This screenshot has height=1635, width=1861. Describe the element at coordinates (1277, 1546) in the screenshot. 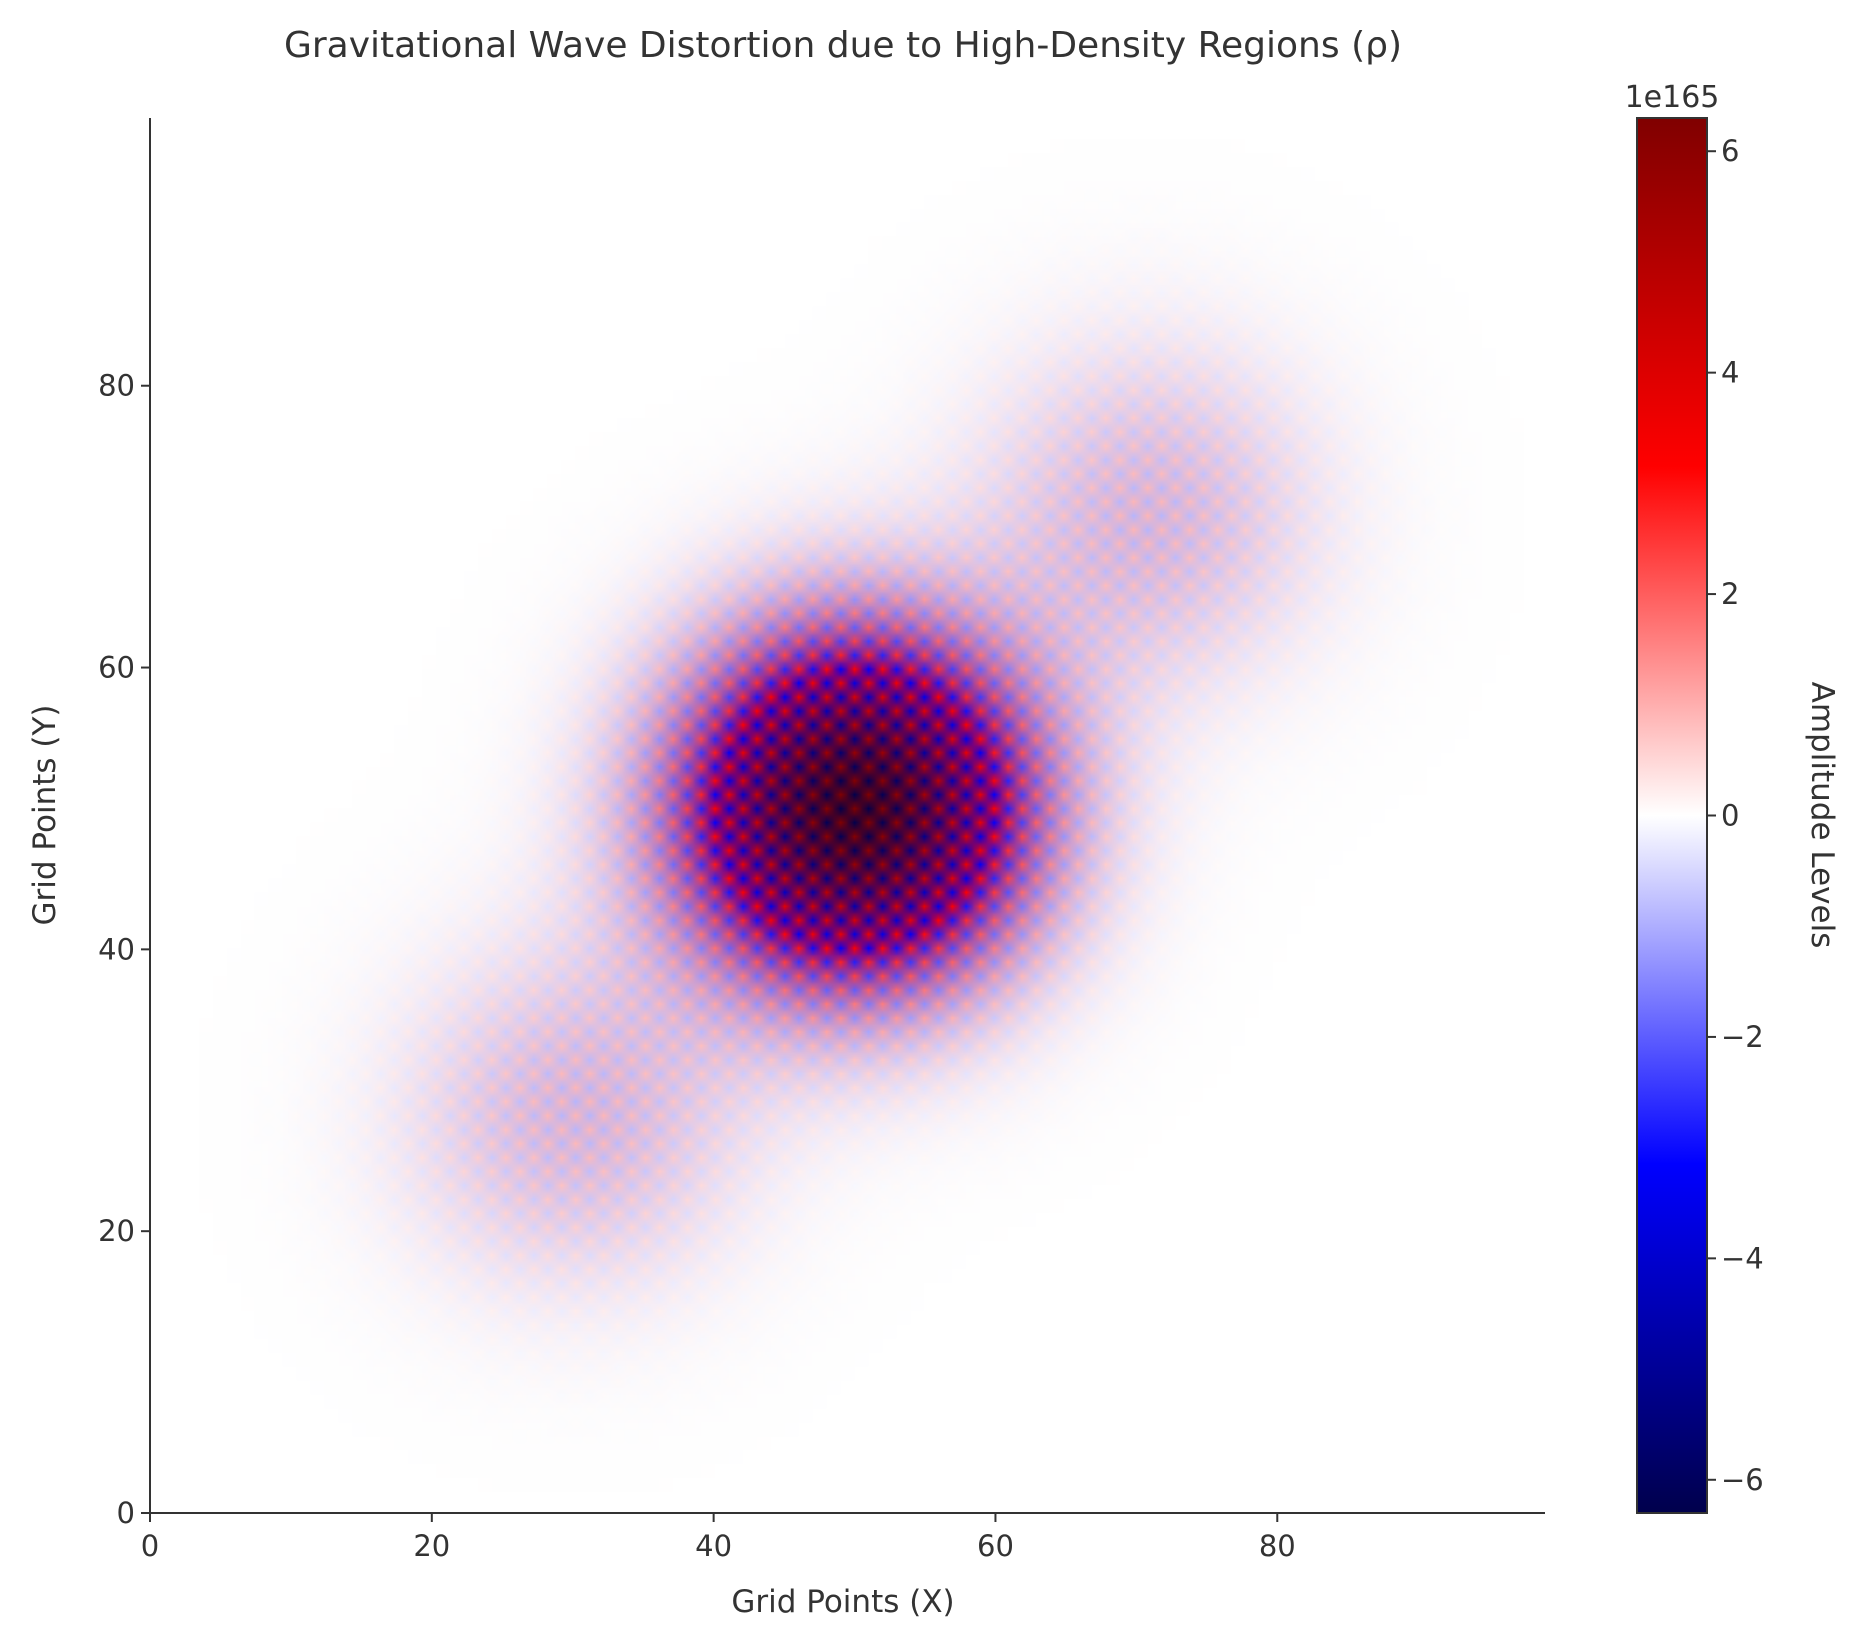

I see `x-tick-label: 80` at that location.